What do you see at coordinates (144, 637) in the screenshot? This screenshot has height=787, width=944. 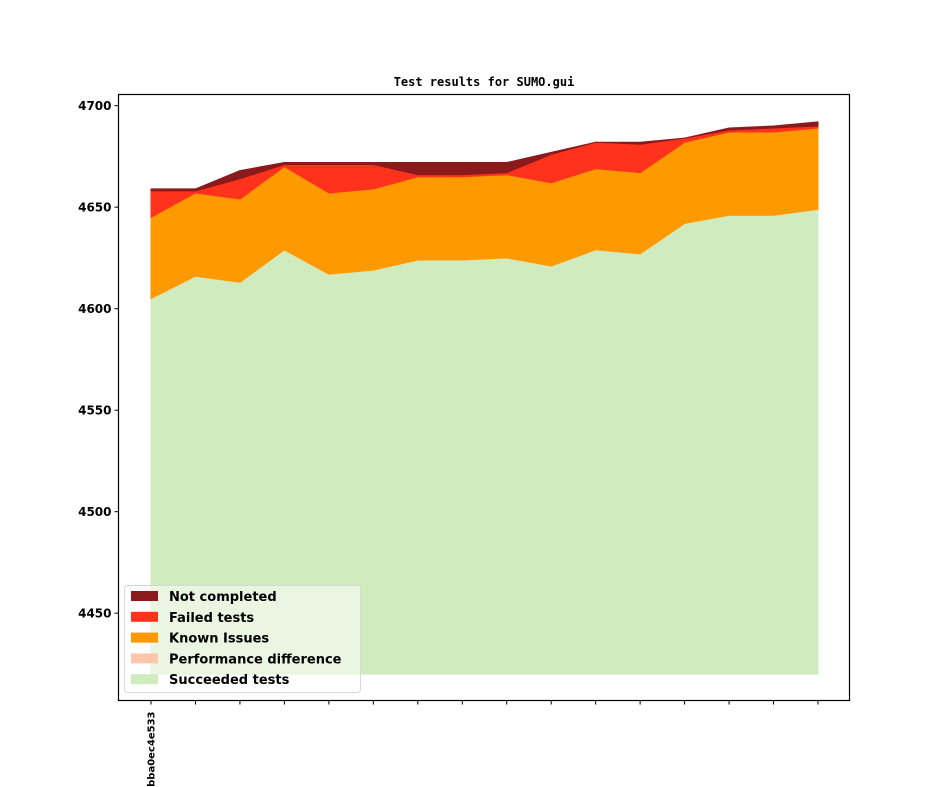 I see `legend-swatch-known-issues` at bounding box center [144, 637].